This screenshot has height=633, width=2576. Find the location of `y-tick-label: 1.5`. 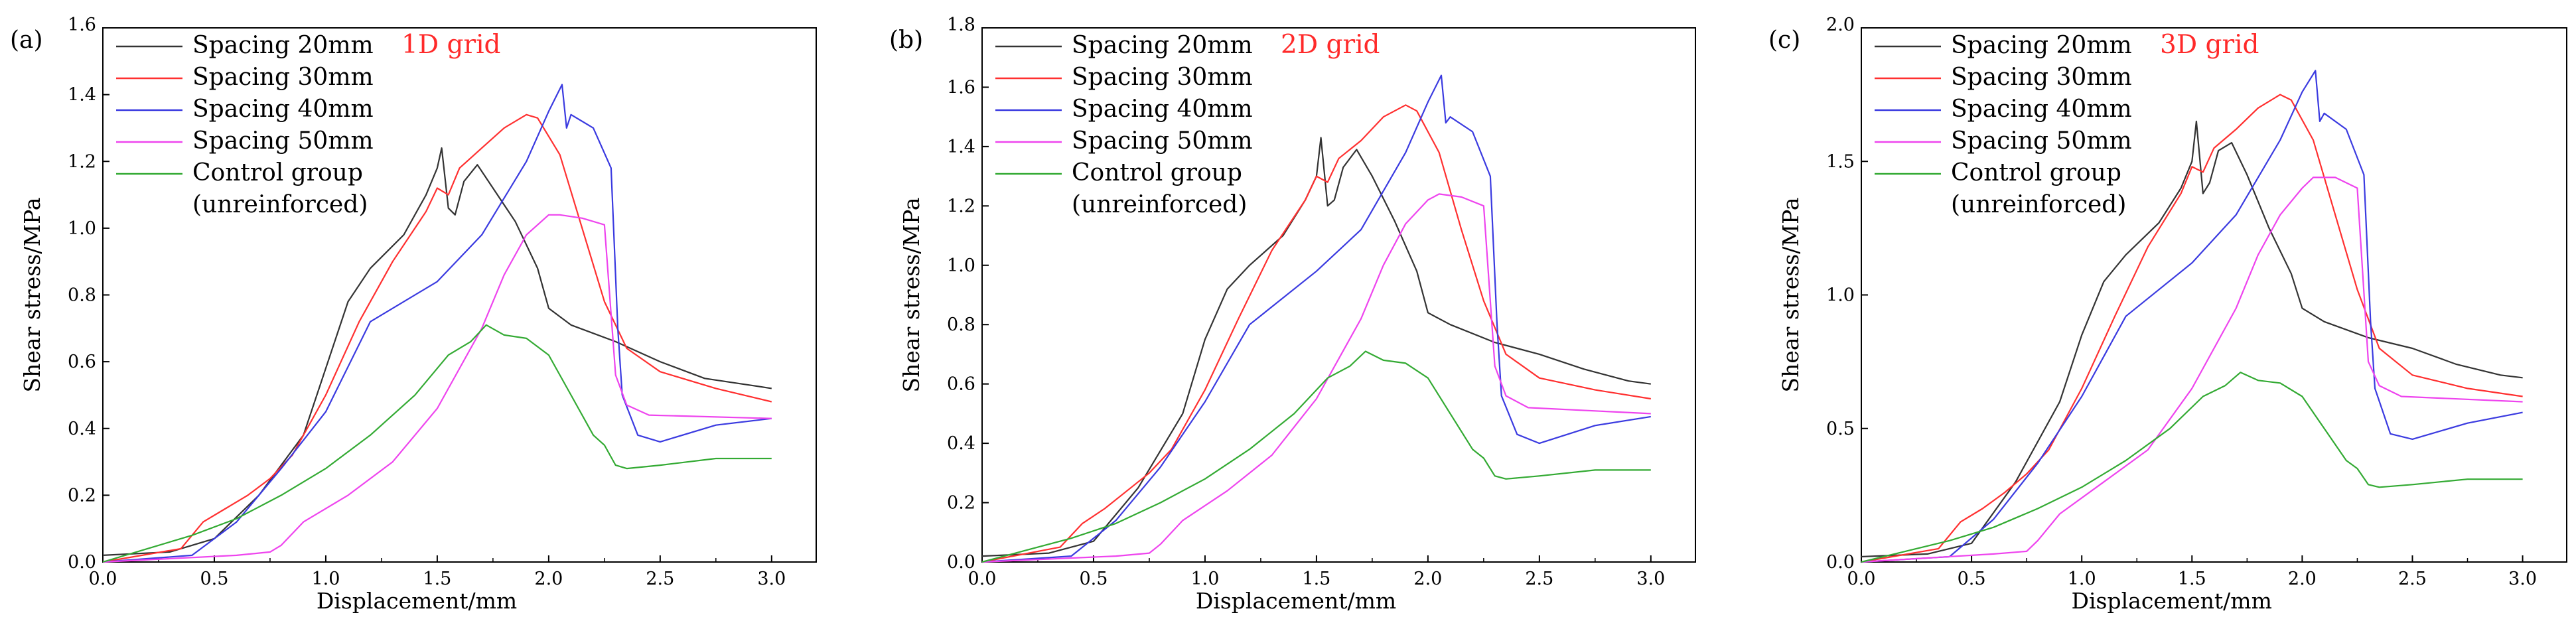

y-tick-label: 1.5 is located at coordinates (1841, 161).